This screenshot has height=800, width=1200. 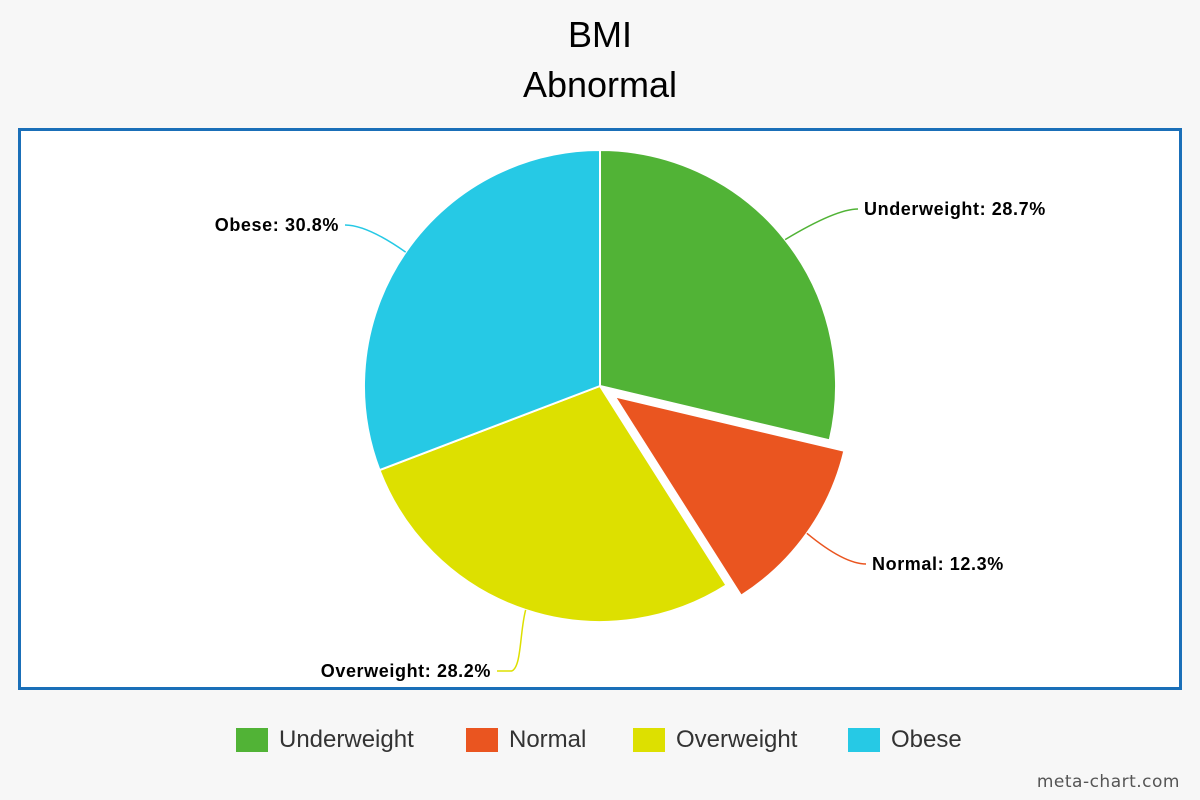 I want to click on chart-subtitle: Abnormal, so click(x=600, y=84).